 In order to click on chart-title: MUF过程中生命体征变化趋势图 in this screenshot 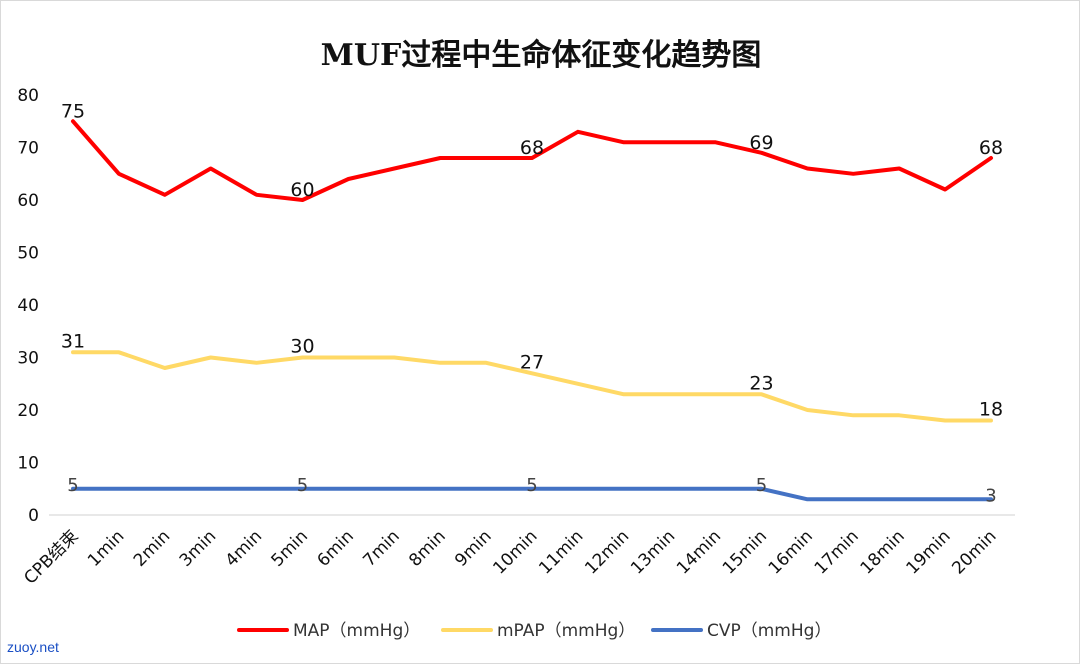, I will do `click(541, 55)`.